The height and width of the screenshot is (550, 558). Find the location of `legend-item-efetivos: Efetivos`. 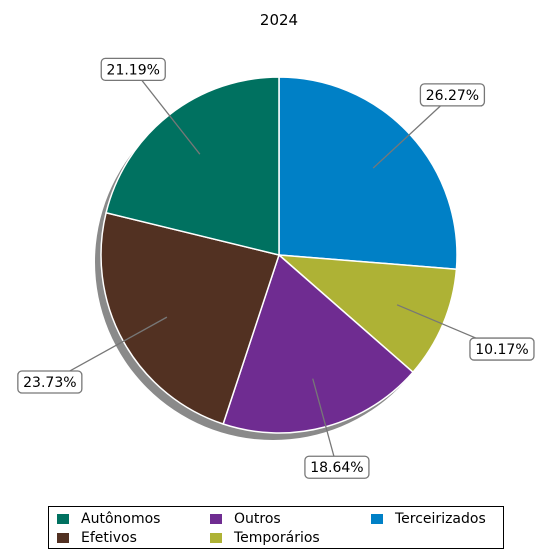

legend-item-efetivos: Efetivos is located at coordinates (97, 538).